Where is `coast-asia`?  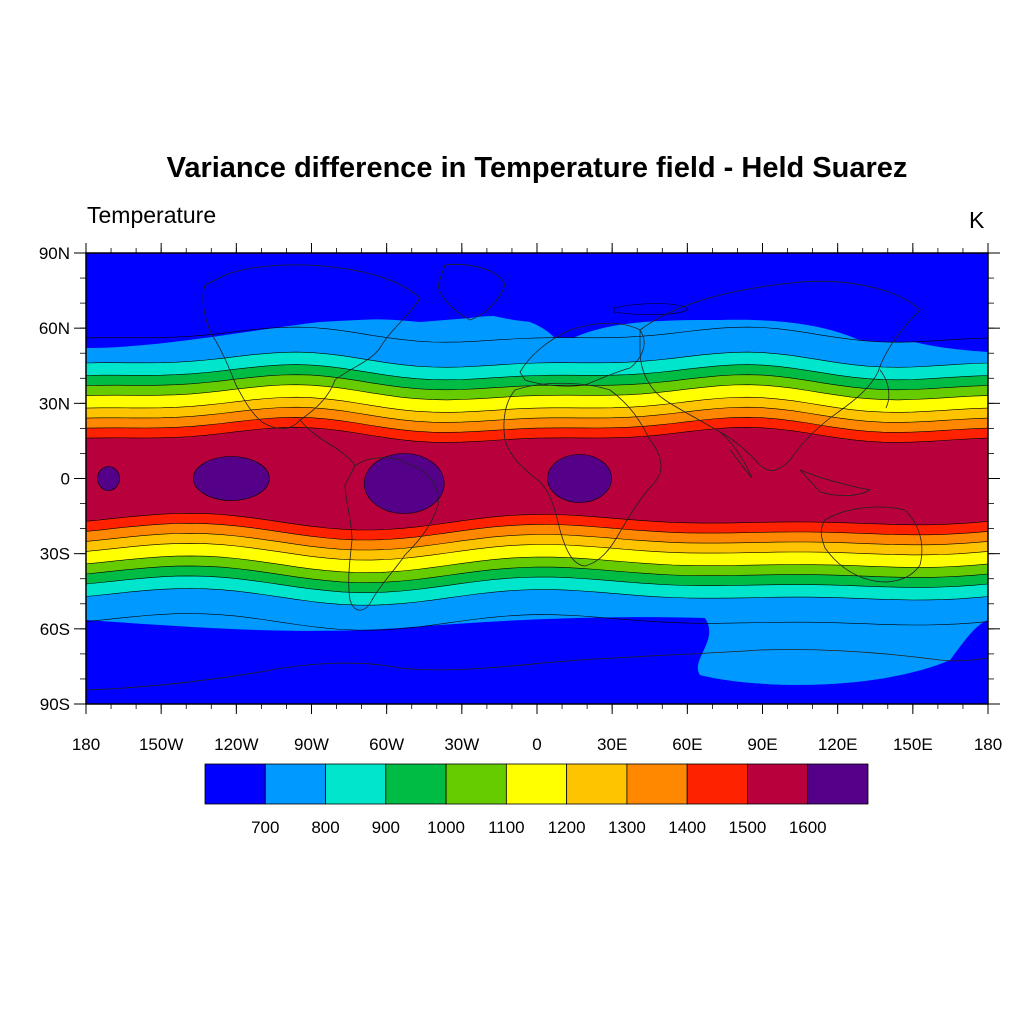
coast-asia is located at coordinates (780, 375).